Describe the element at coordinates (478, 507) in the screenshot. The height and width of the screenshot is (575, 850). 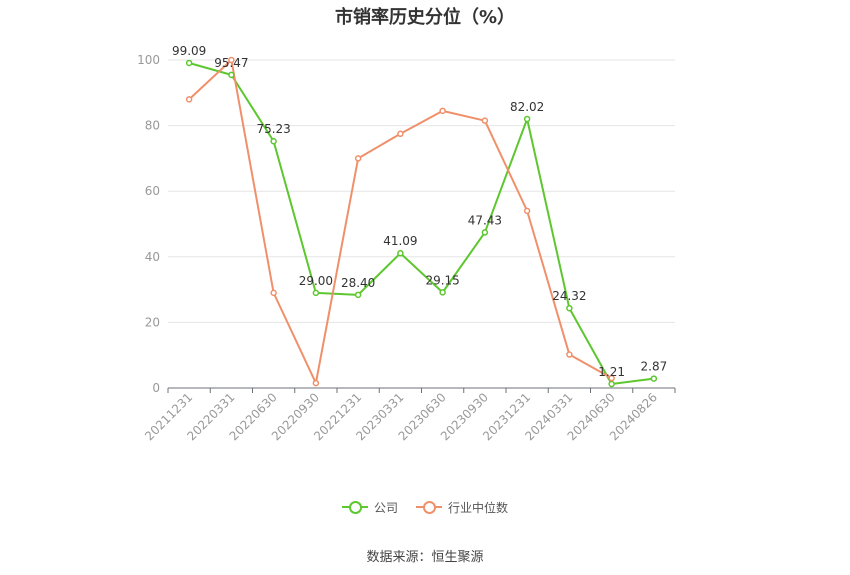
I see `legend-industry-median-label: 行业中位数` at that location.